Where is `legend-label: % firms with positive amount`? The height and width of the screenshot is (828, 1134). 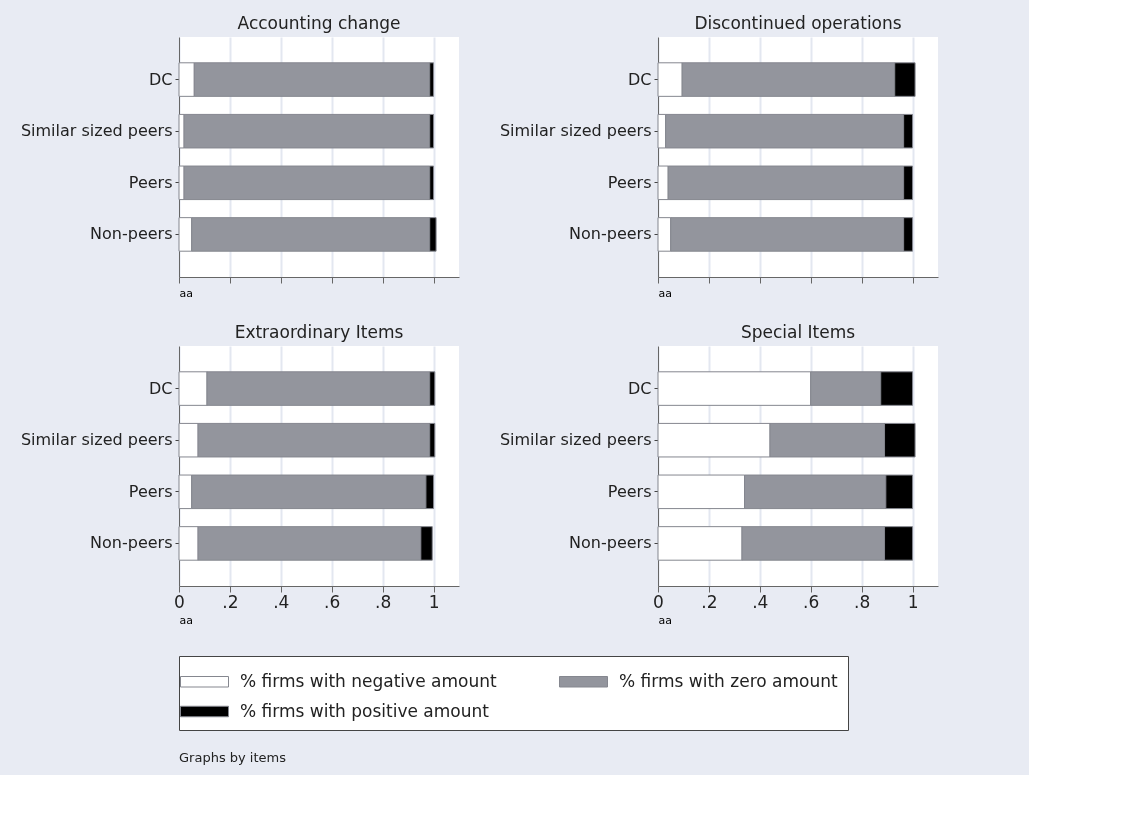
legend-label: % firms with positive amount is located at coordinates (365, 710).